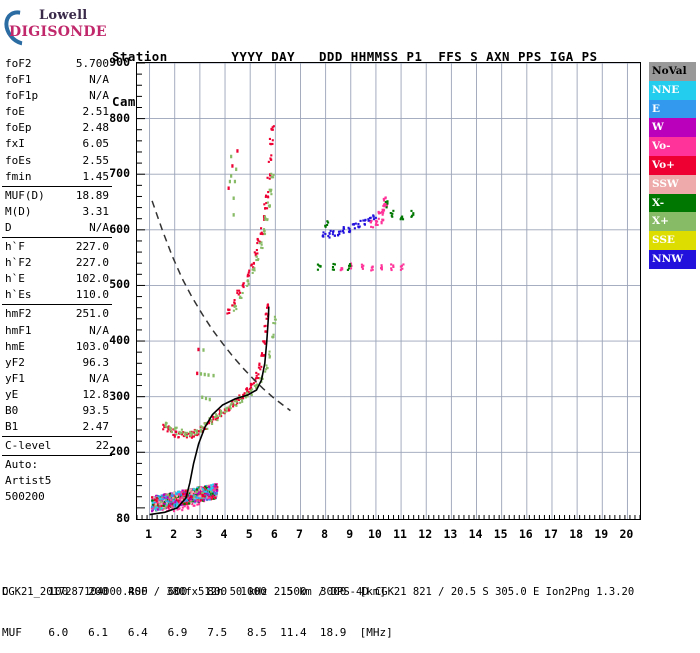 The image size is (700, 653). Describe the element at coordinates (57, 446) in the screenshot. I see `param-row: C-level 22` at that location.